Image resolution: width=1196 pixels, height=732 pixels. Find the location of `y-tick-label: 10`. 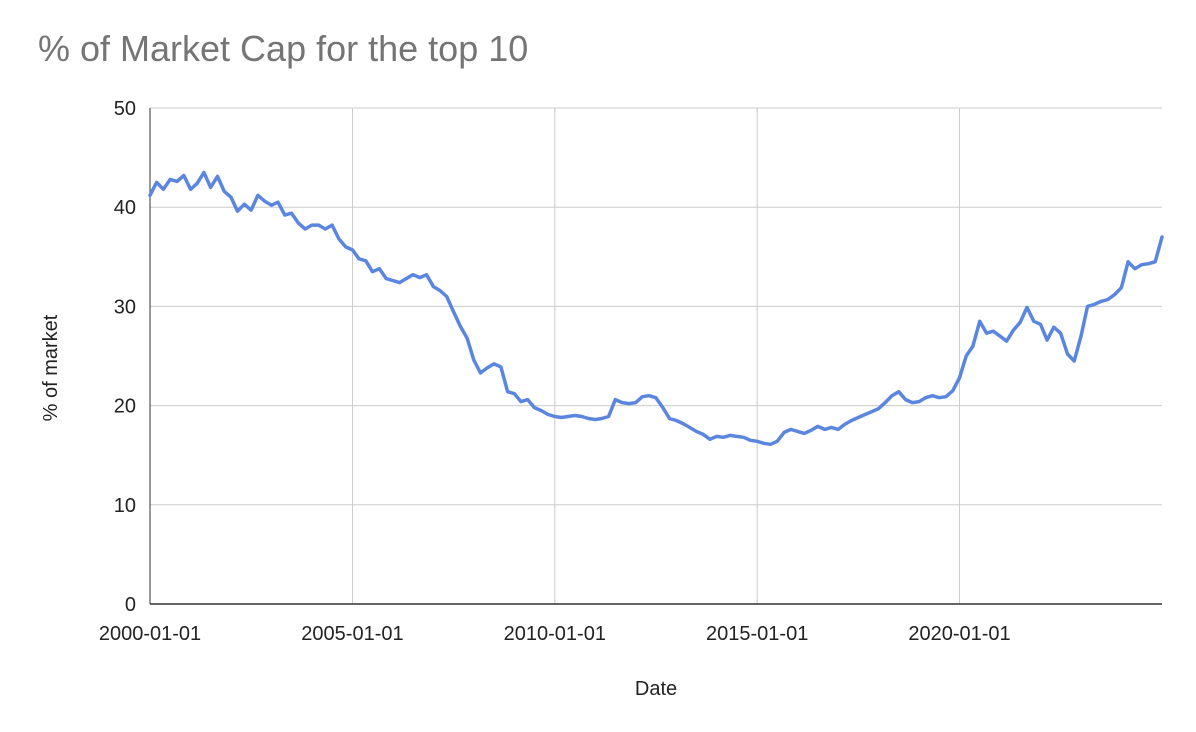

y-tick-label: 10 is located at coordinates (125, 506).